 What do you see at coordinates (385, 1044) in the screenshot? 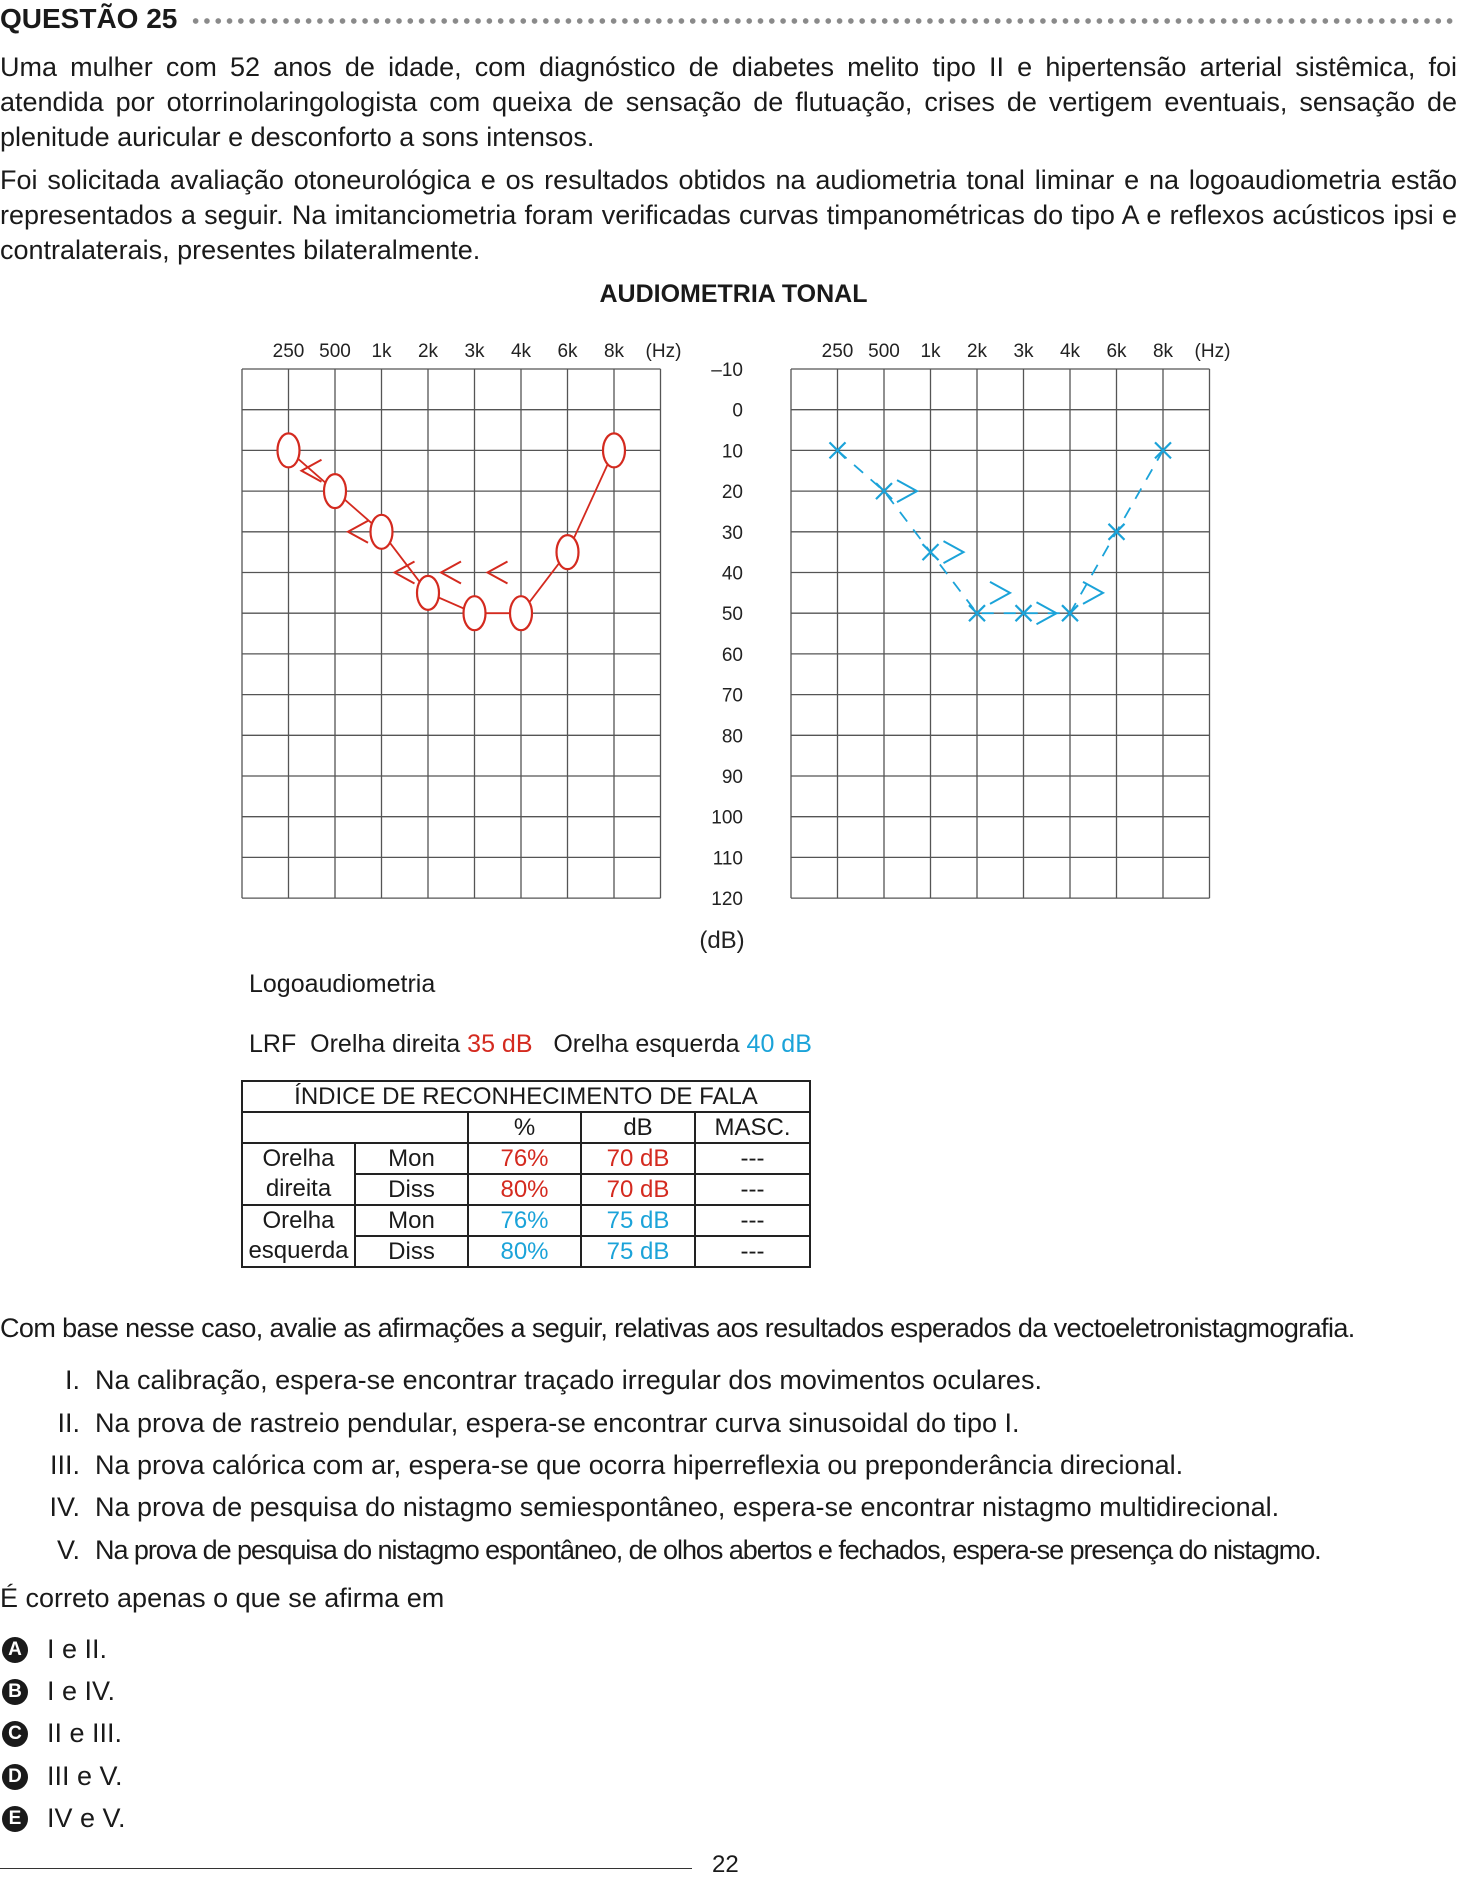
I see `lrf-right-ear-label: Orelha direita` at bounding box center [385, 1044].